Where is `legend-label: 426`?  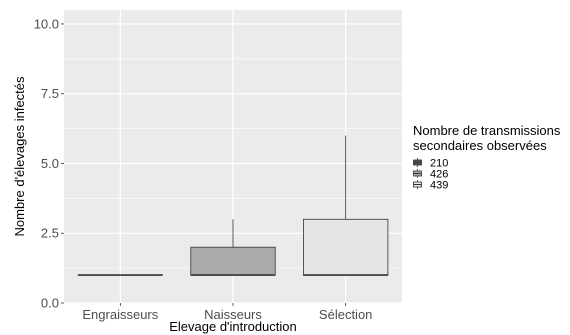 legend-label: 426 is located at coordinates (439, 175).